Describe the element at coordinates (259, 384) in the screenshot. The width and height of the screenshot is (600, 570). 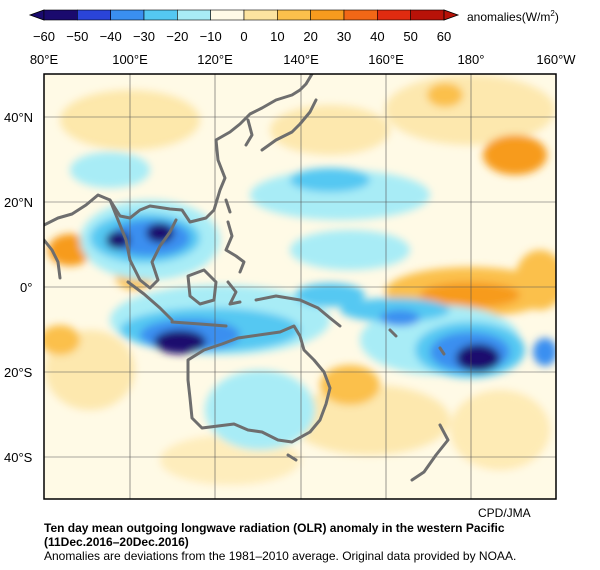
I see `australia` at that location.